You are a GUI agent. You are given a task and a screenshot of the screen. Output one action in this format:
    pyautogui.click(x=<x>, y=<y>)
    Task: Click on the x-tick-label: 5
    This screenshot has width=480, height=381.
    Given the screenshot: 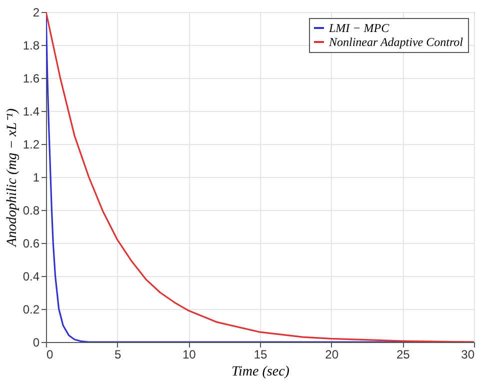 What is the action you would take?
    pyautogui.click(x=118, y=355)
    